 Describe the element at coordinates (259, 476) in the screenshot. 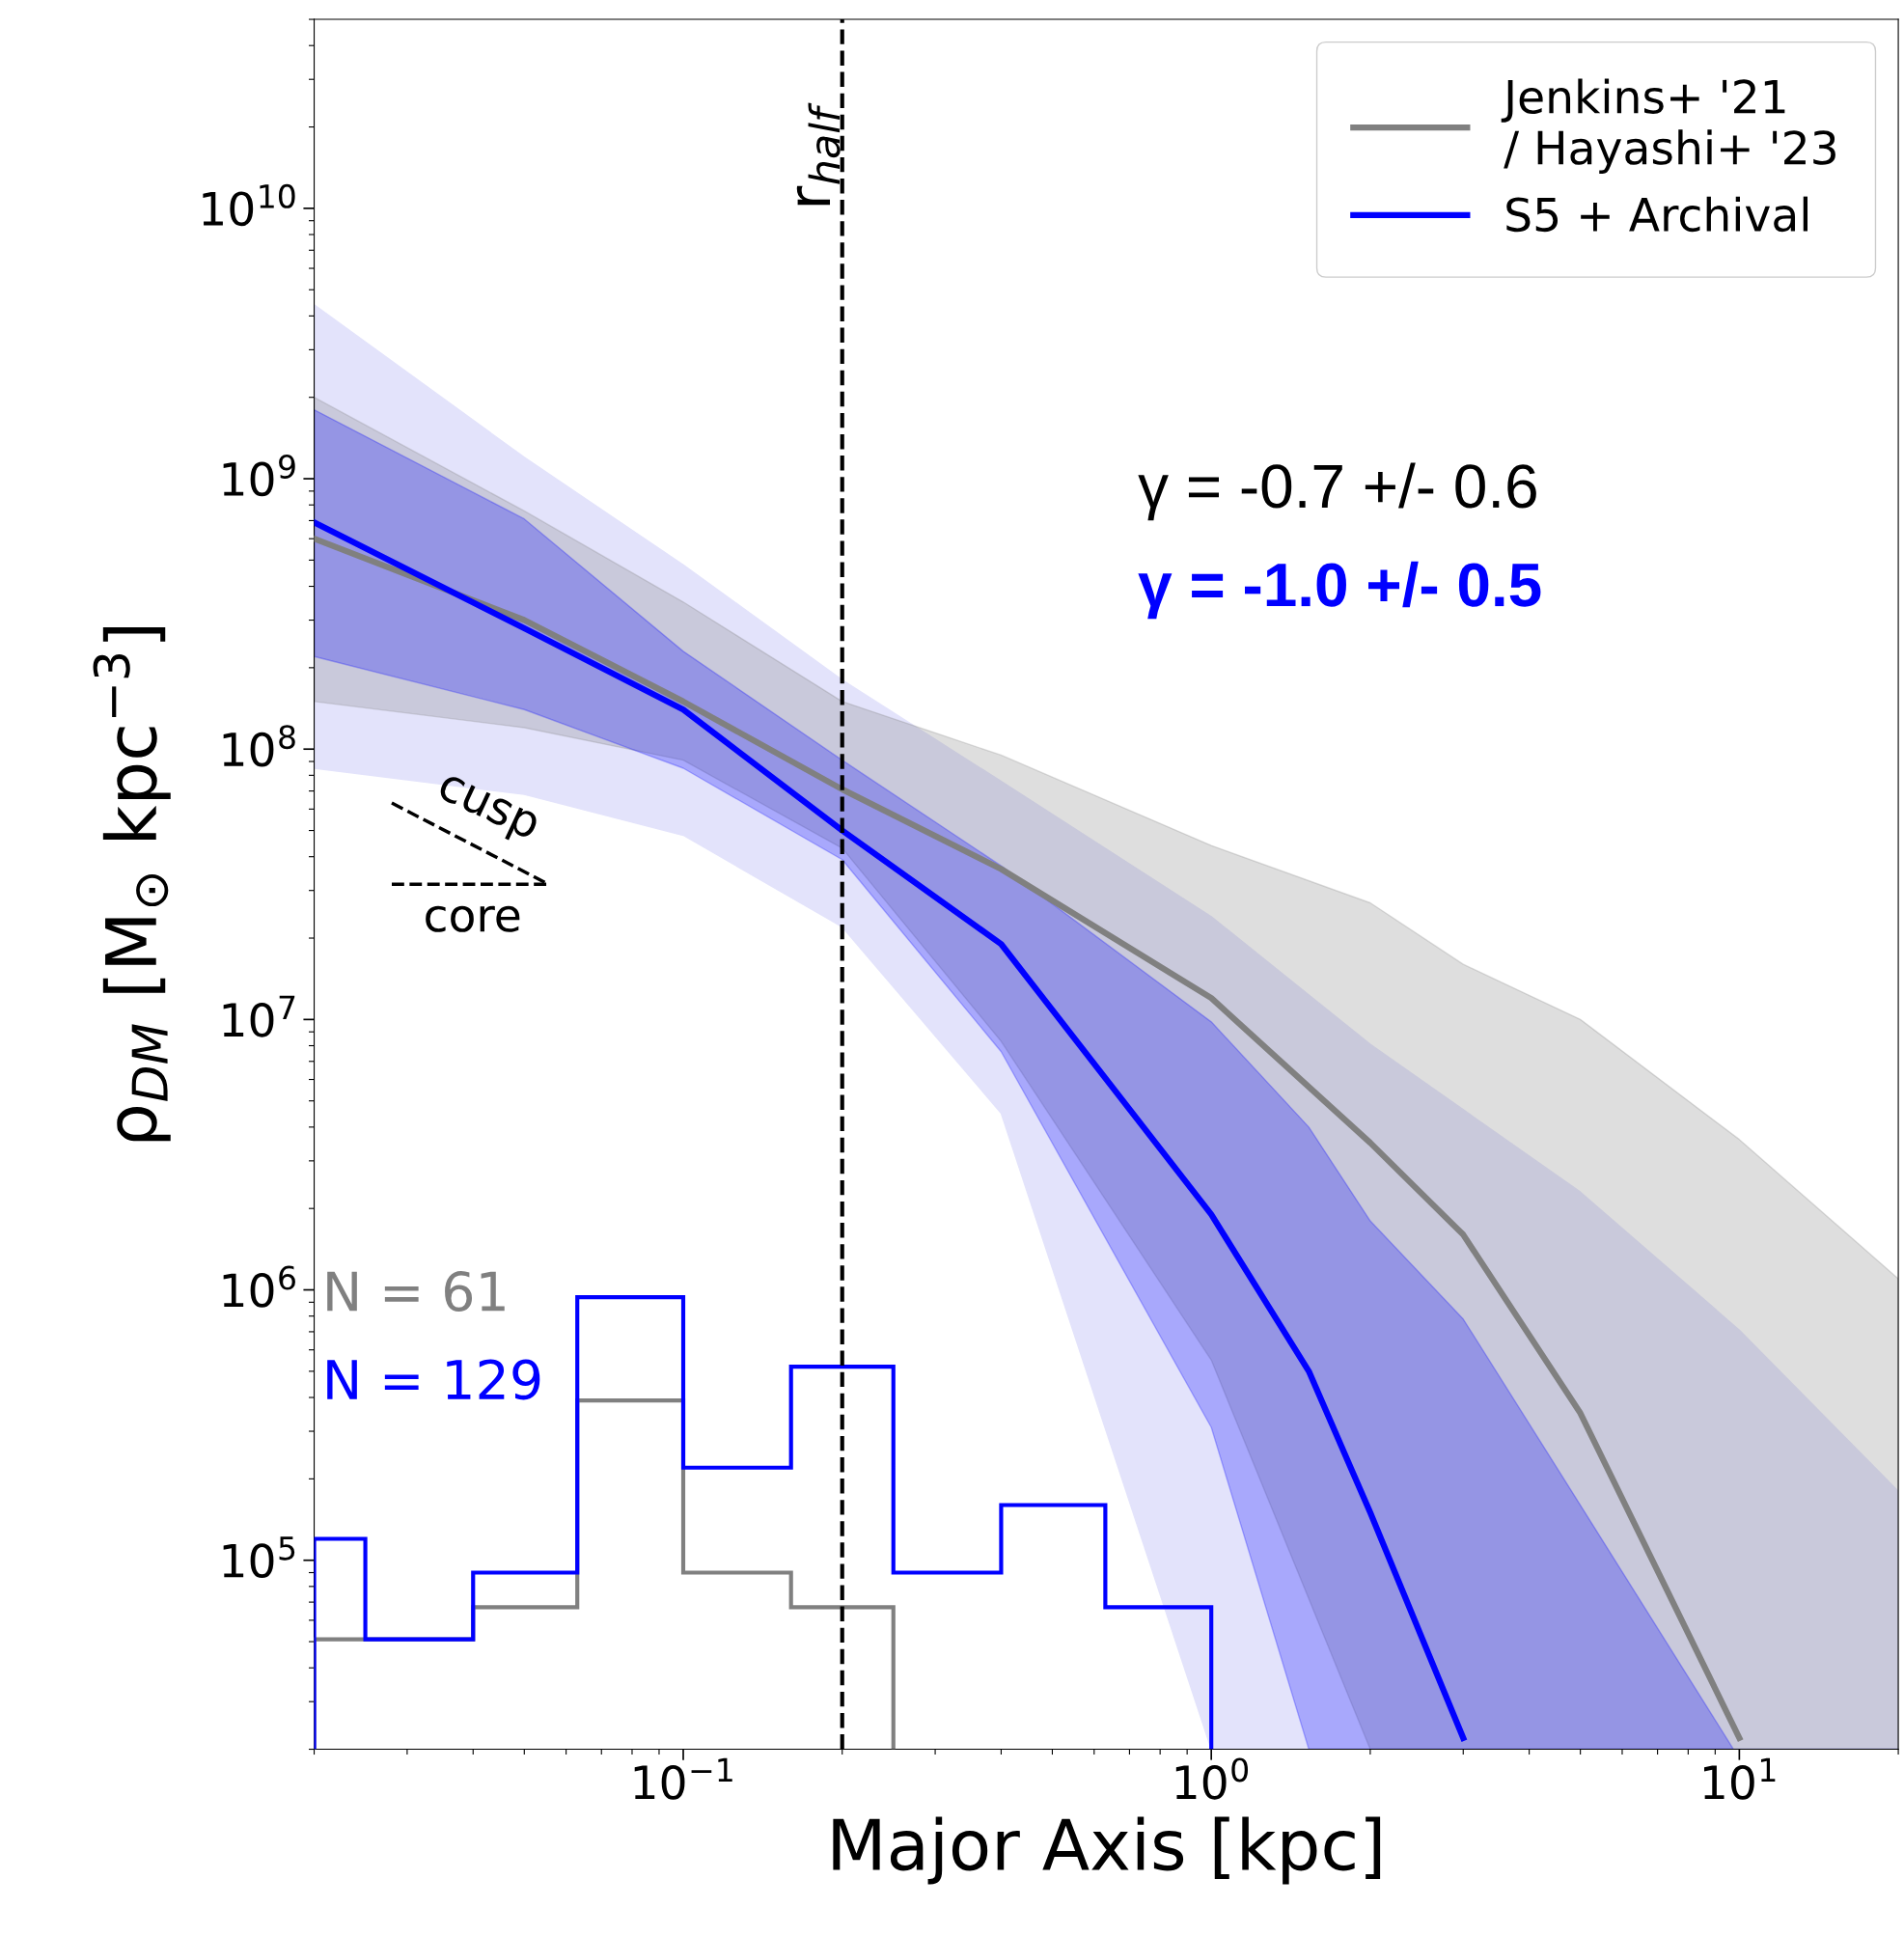

I see `y-tick-label: 10$^{9}$` at that location.